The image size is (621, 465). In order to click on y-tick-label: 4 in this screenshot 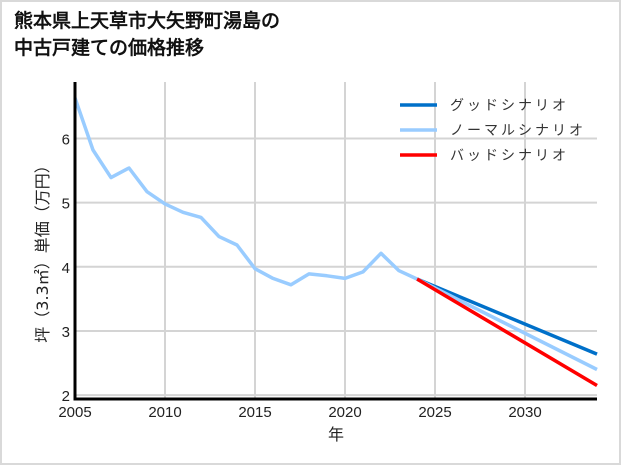, I will do `click(66, 268)`.